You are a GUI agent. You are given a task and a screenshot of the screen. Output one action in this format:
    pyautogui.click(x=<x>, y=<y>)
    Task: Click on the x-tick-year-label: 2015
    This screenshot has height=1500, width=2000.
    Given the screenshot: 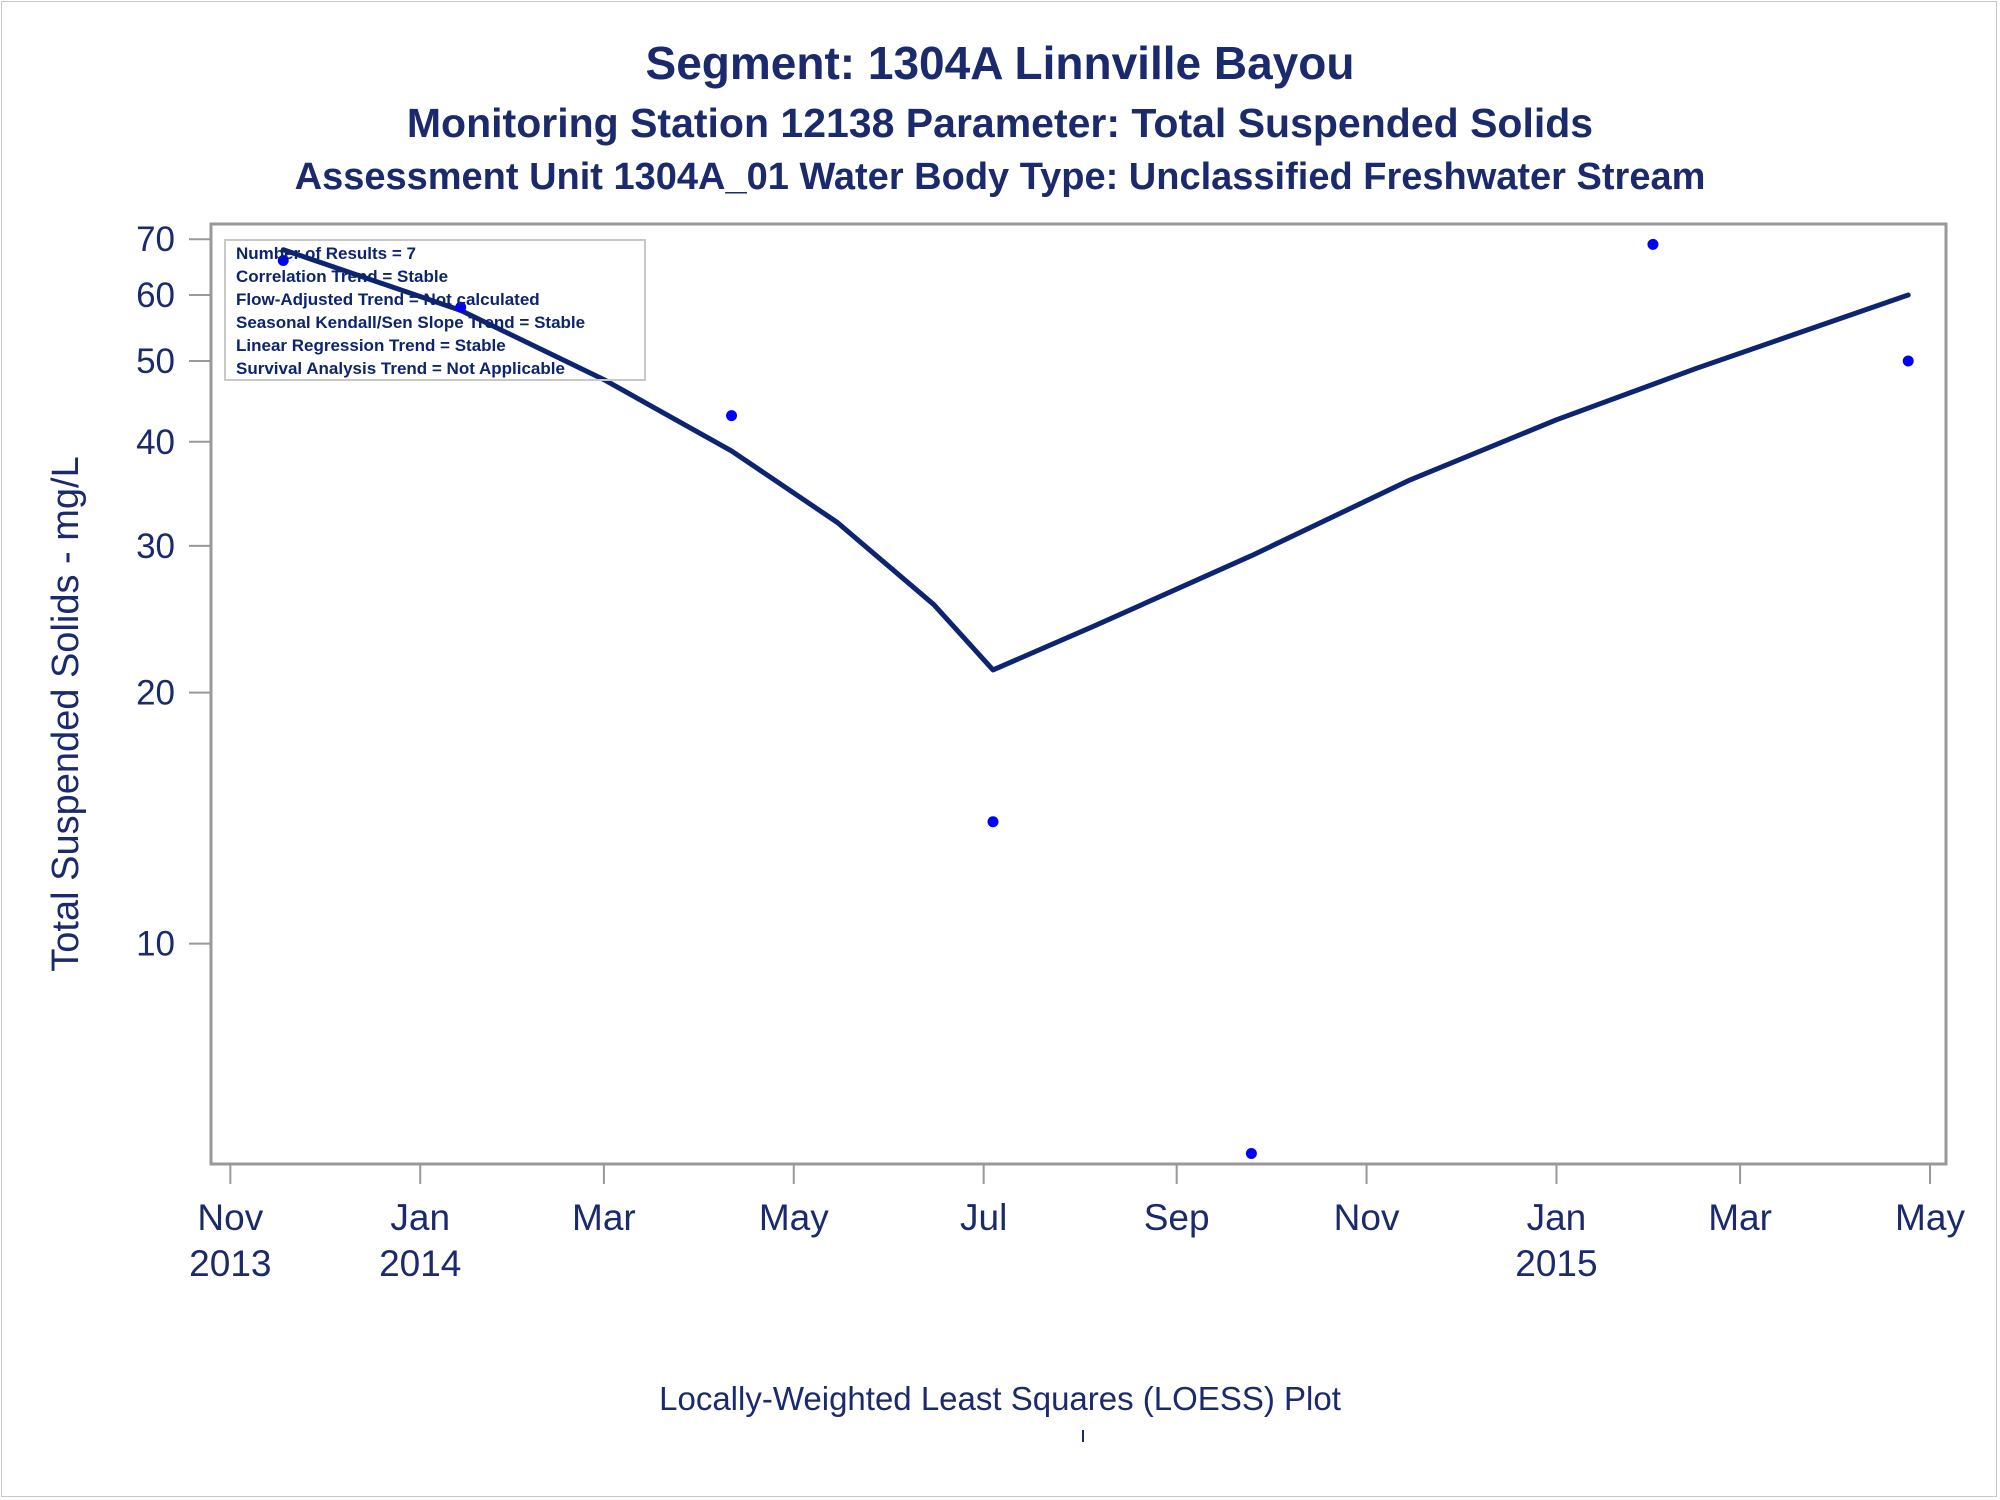 What is the action you would take?
    pyautogui.click(x=1556, y=1263)
    